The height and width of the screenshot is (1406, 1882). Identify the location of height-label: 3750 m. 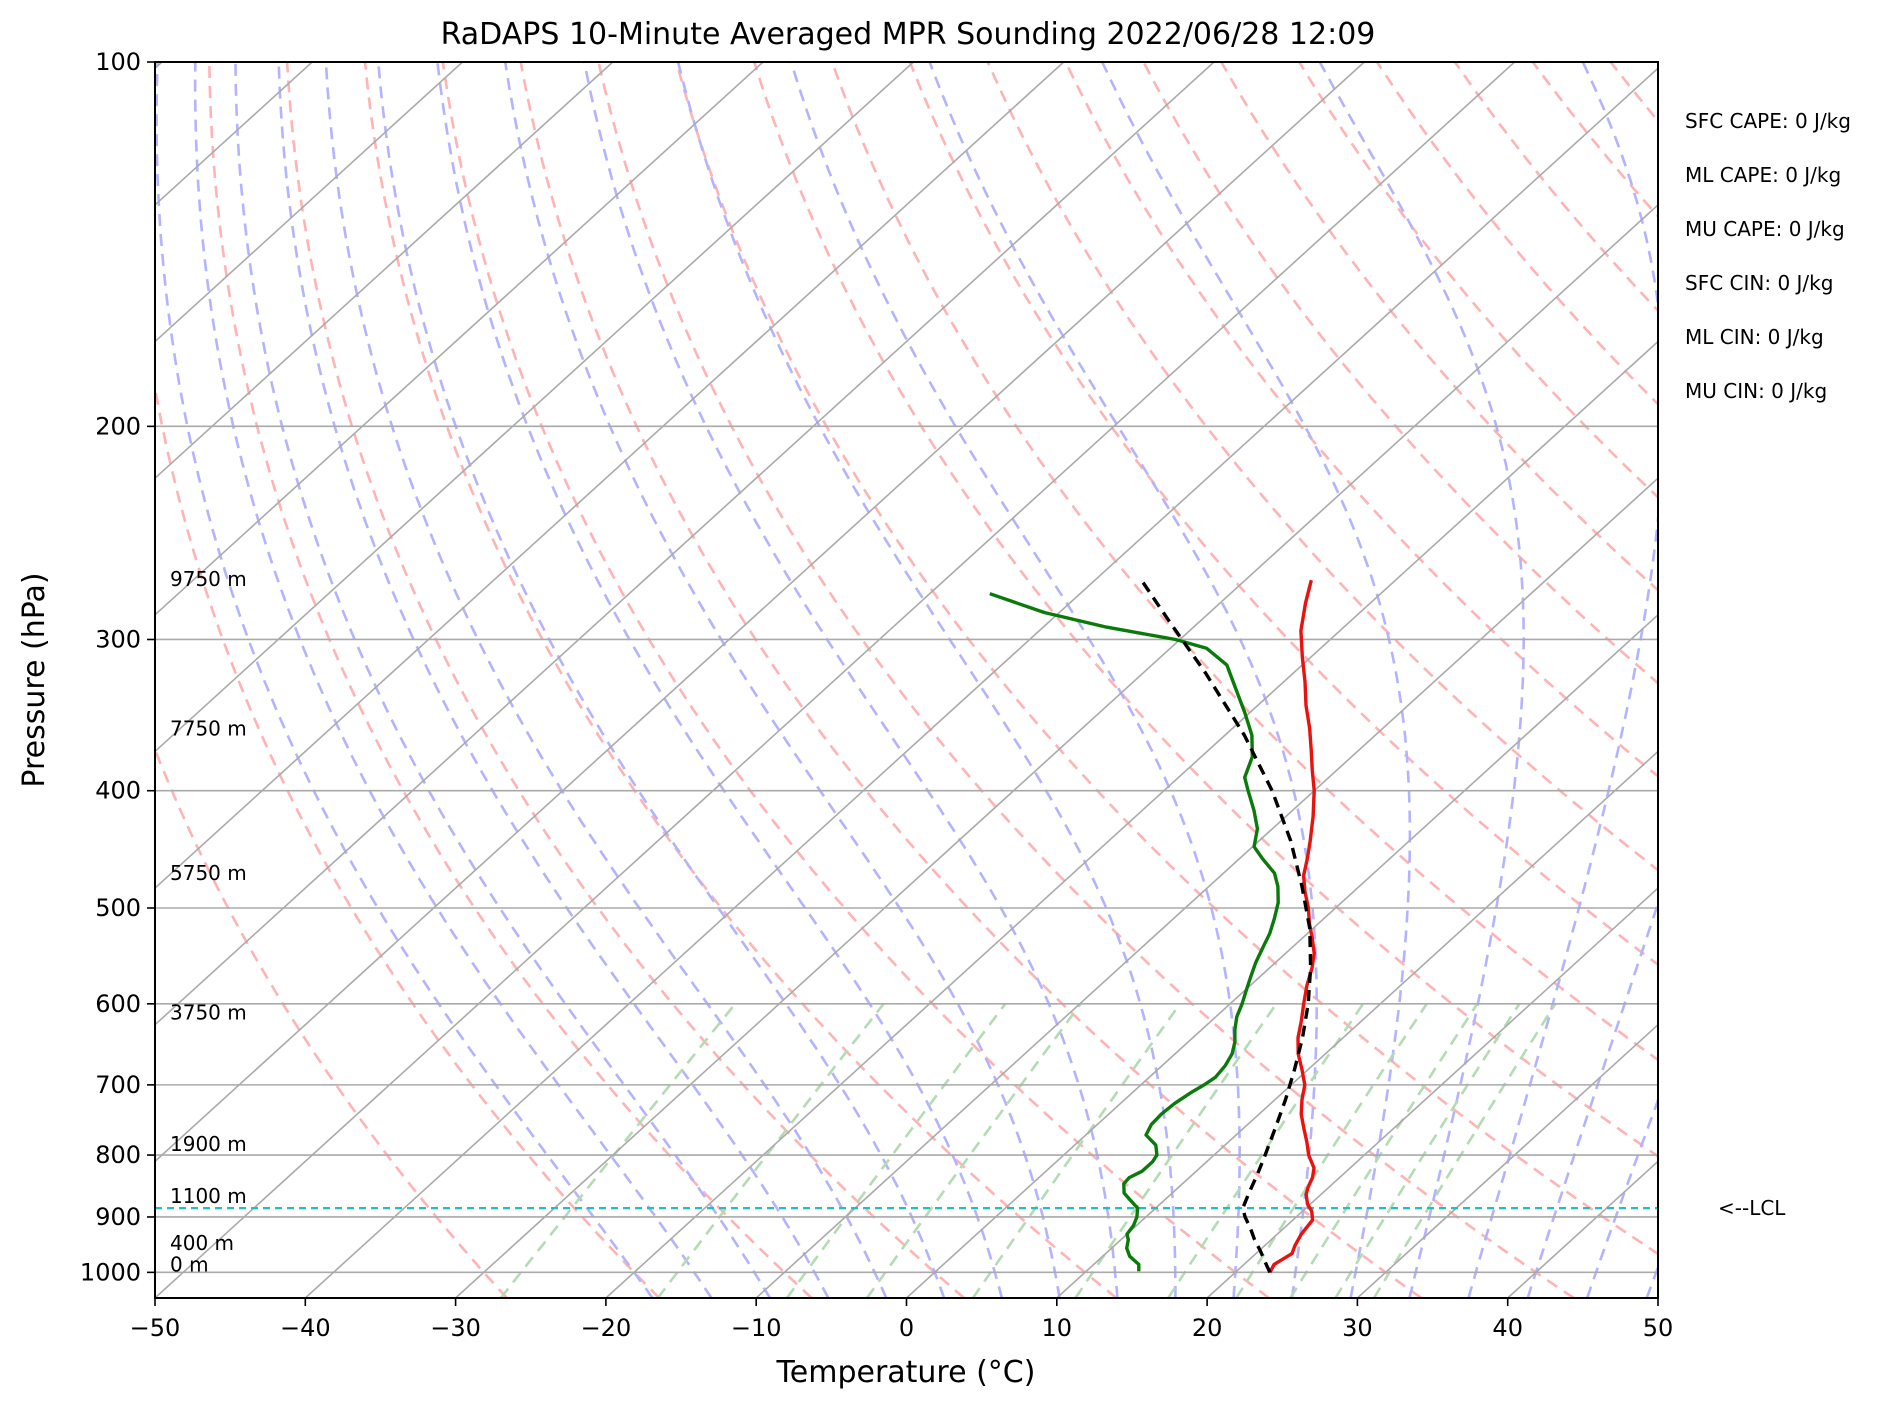
(208, 1012).